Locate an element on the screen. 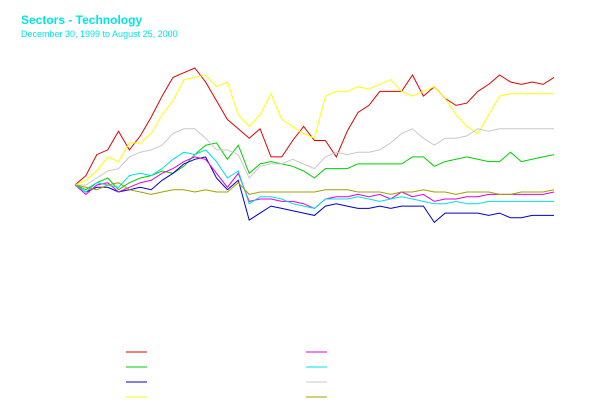 This screenshot has height=419, width=594. chart-subtitle: December 30, 1999 to August 25, 2000 is located at coordinates (99, 34).